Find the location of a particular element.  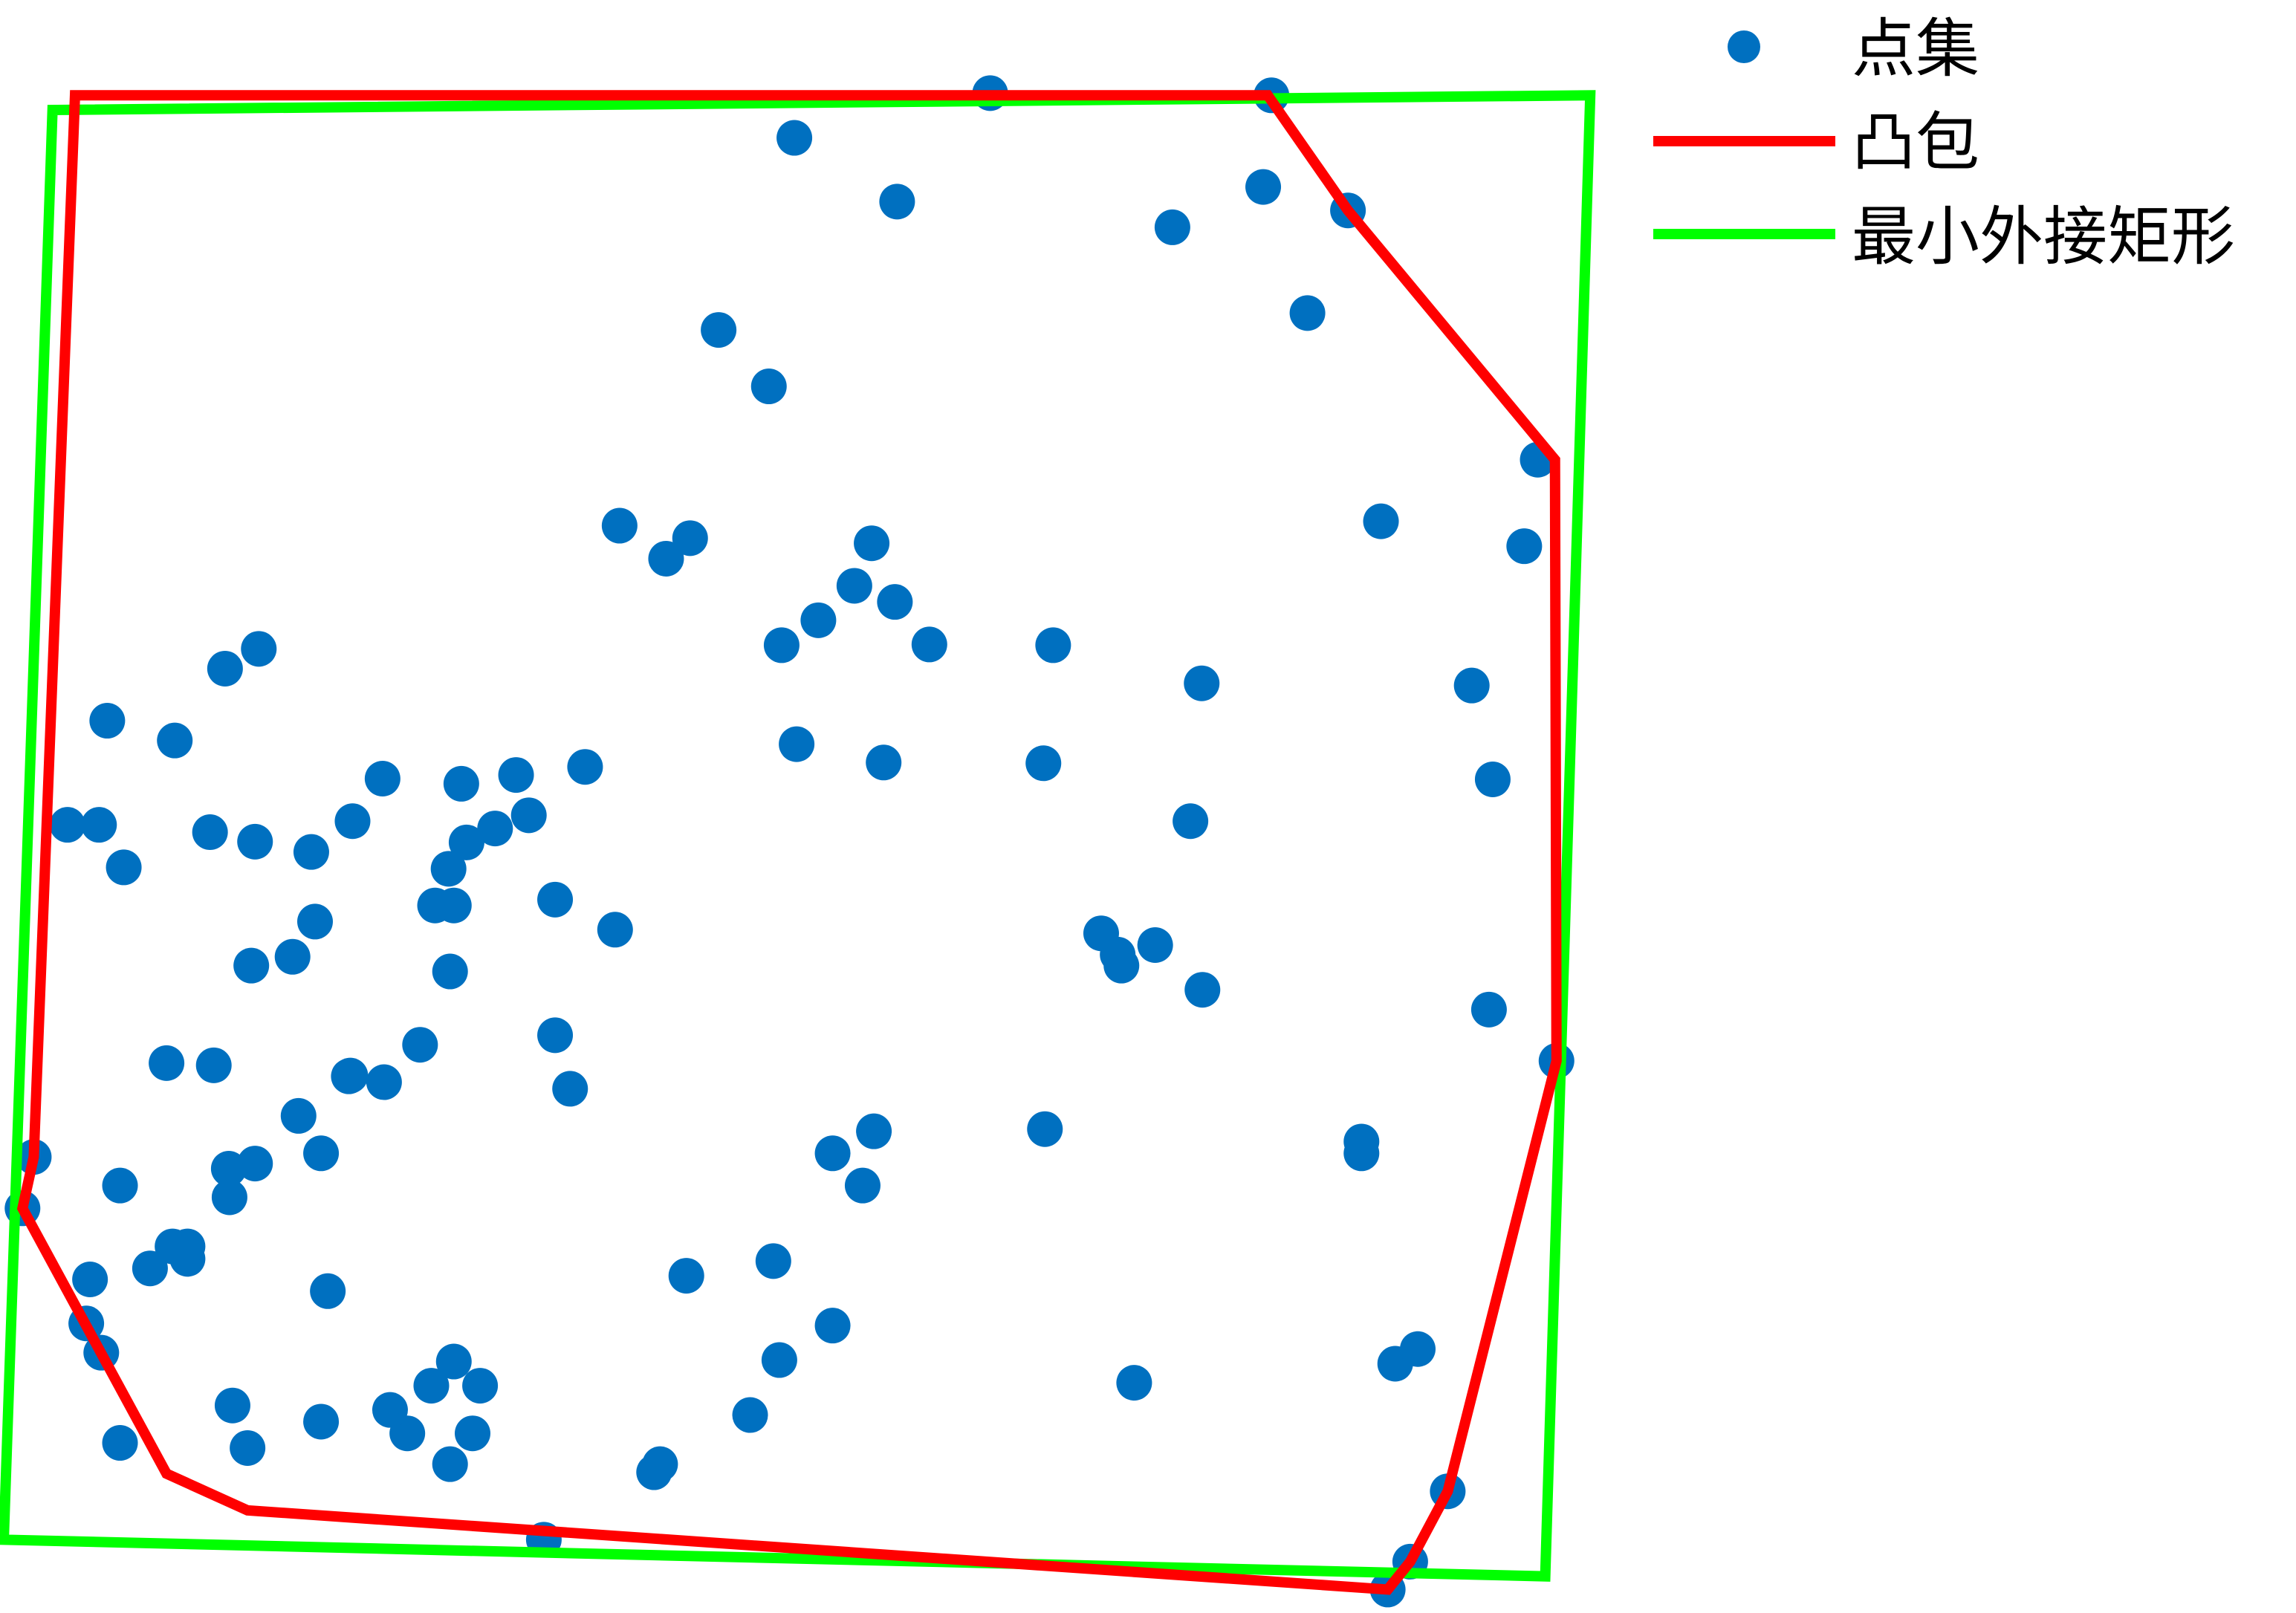

legend-hull-label: 凸包 is located at coordinates (1916, 143).